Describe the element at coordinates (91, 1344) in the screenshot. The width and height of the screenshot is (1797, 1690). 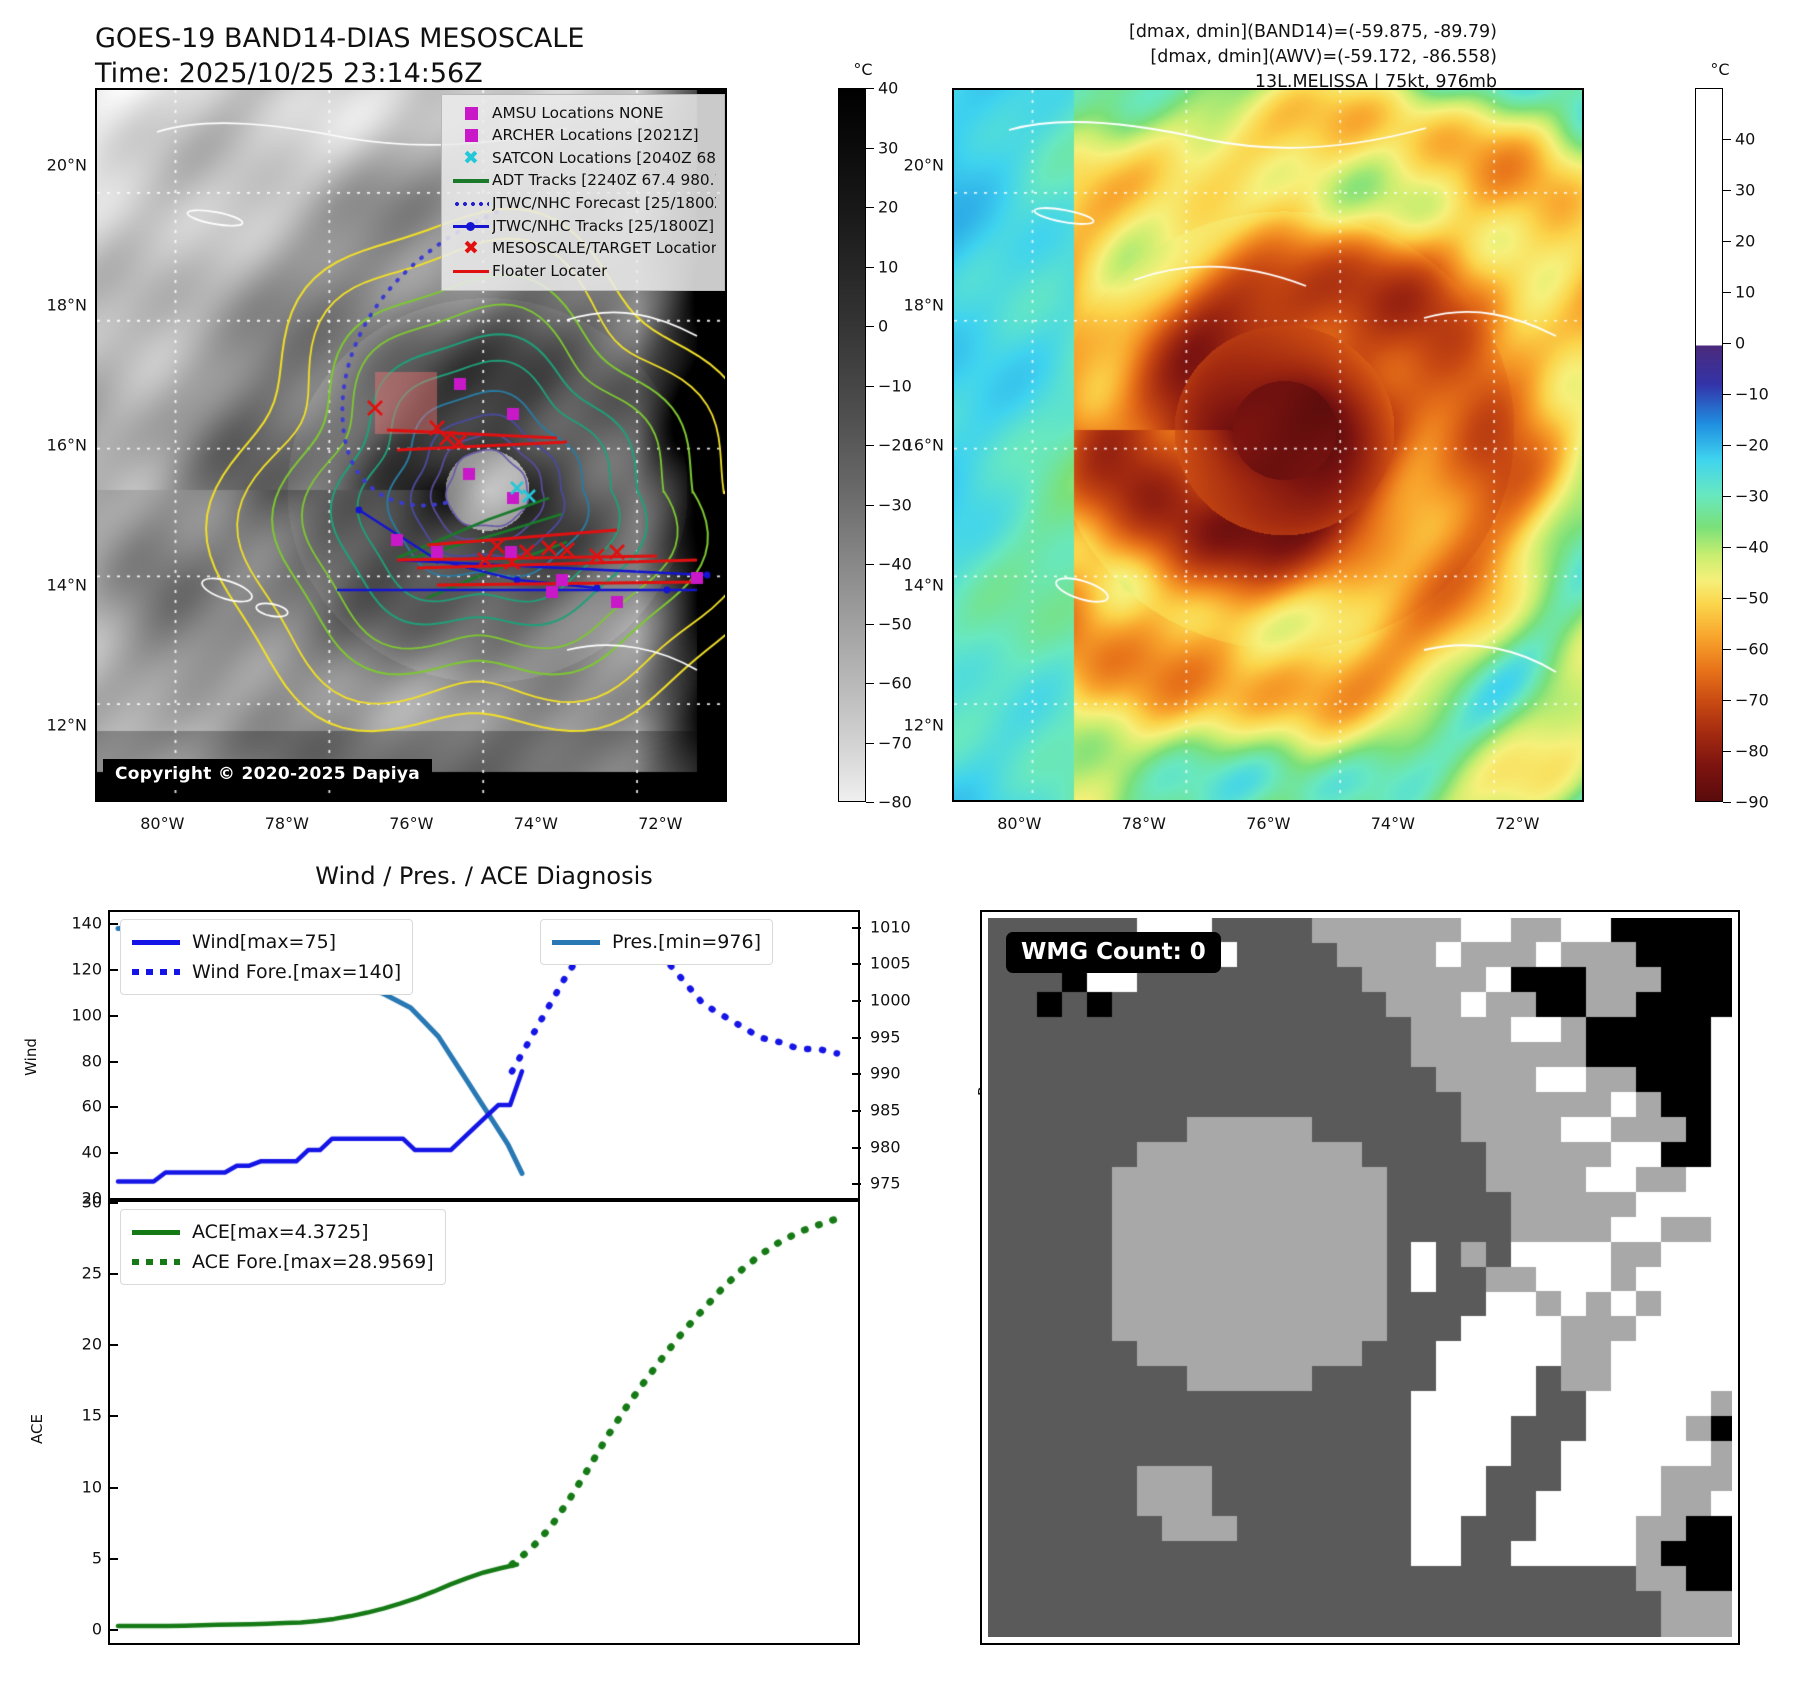
I see `chart-y-tick-label: 20` at that location.